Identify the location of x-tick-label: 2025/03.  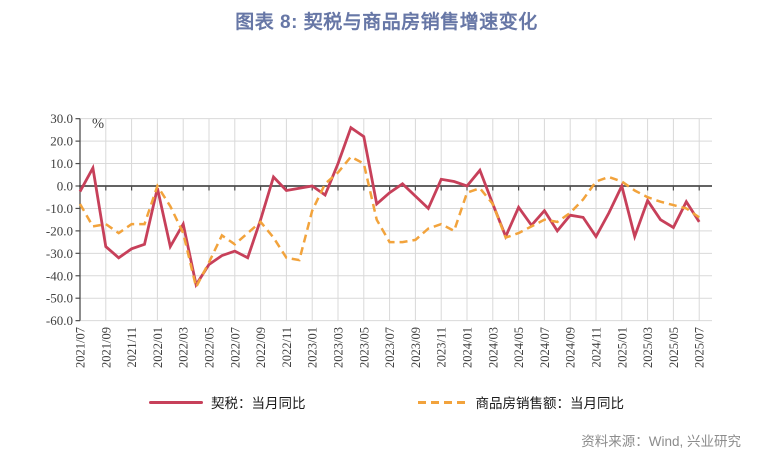
(648, 347).